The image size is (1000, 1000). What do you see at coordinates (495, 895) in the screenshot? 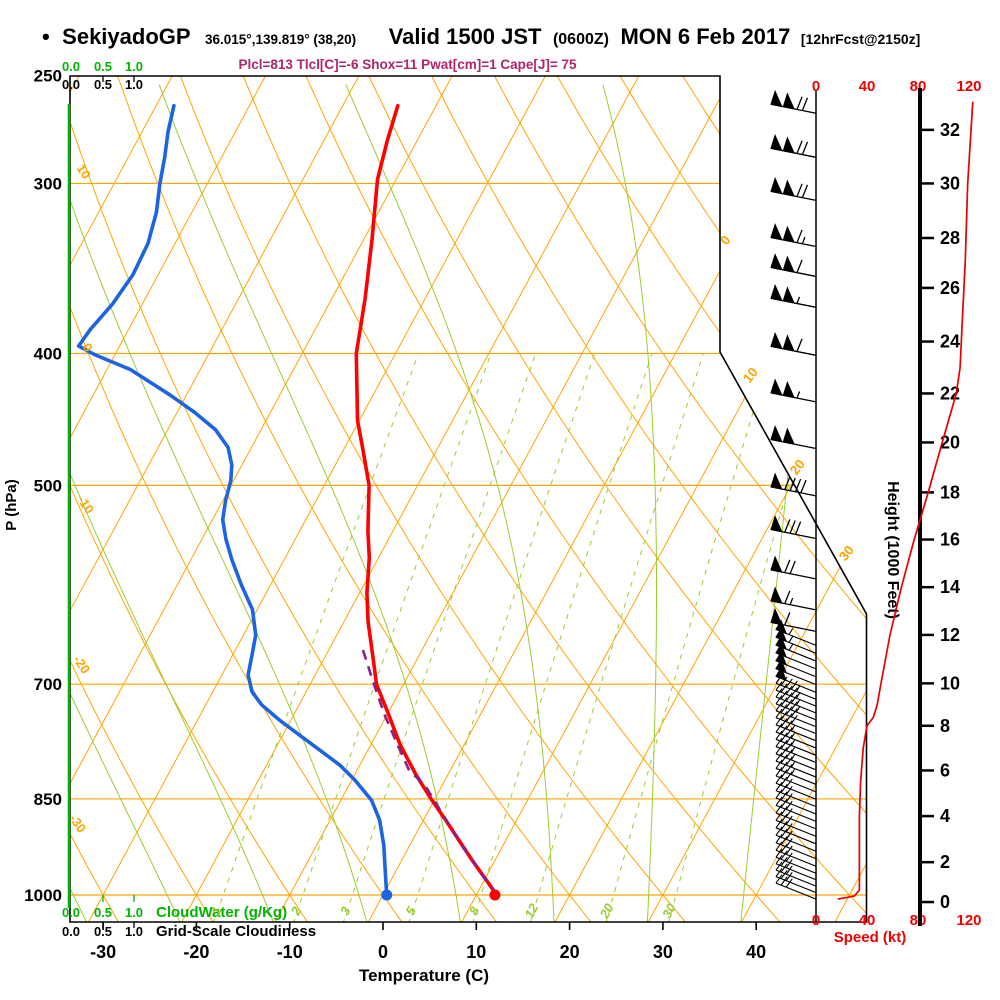
I see `surface-temperature-dot` at bounding box center [495, 895].